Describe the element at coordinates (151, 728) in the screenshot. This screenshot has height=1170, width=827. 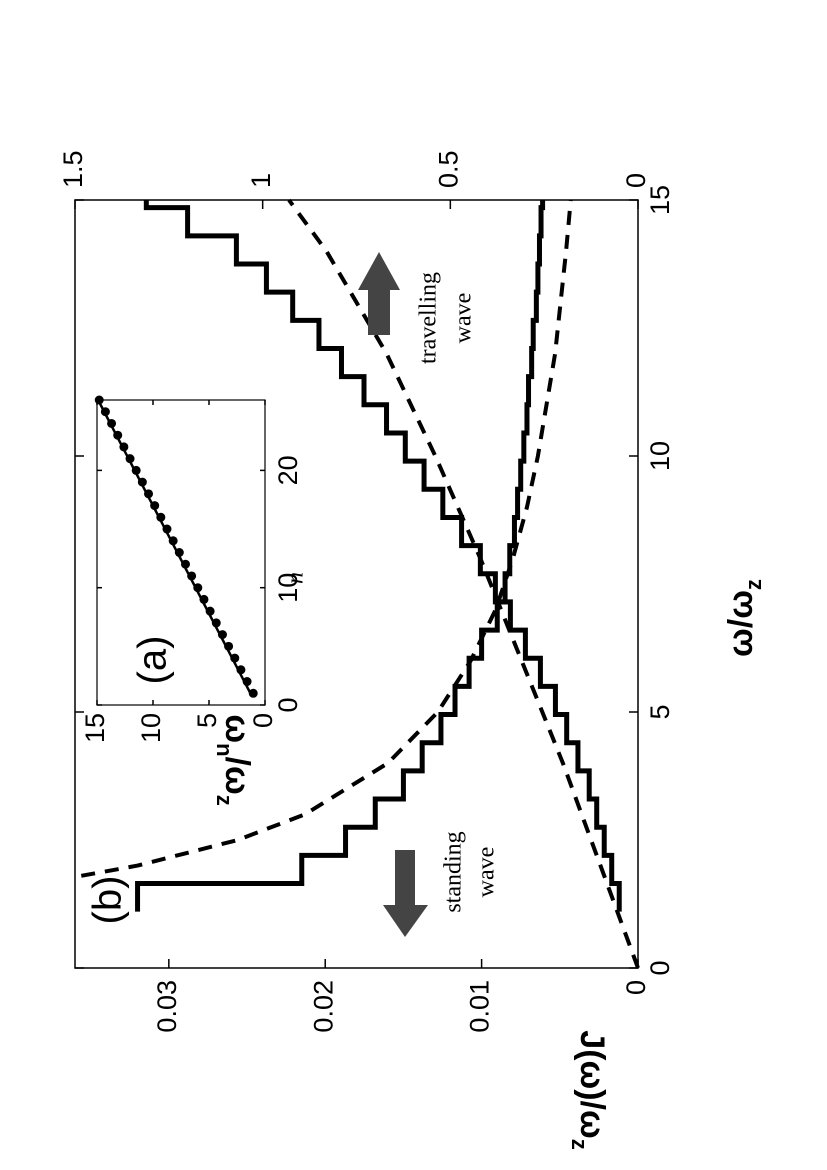
I see `y-tick-label: 10` at that location.